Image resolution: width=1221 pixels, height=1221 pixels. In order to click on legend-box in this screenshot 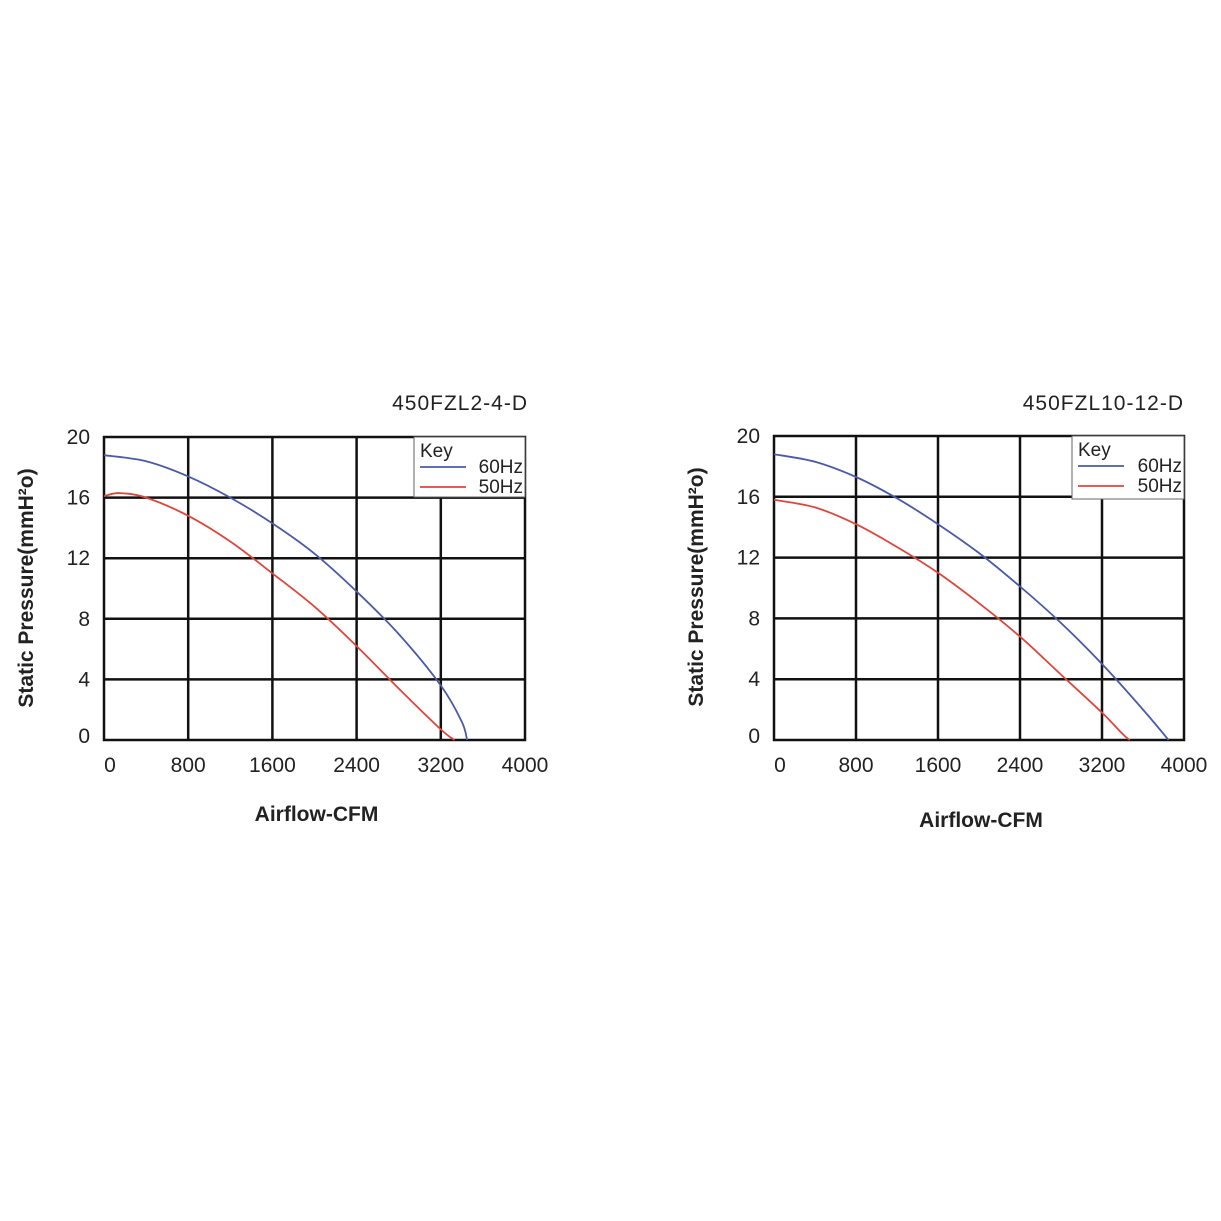, I will do `click(1128, 467)`.